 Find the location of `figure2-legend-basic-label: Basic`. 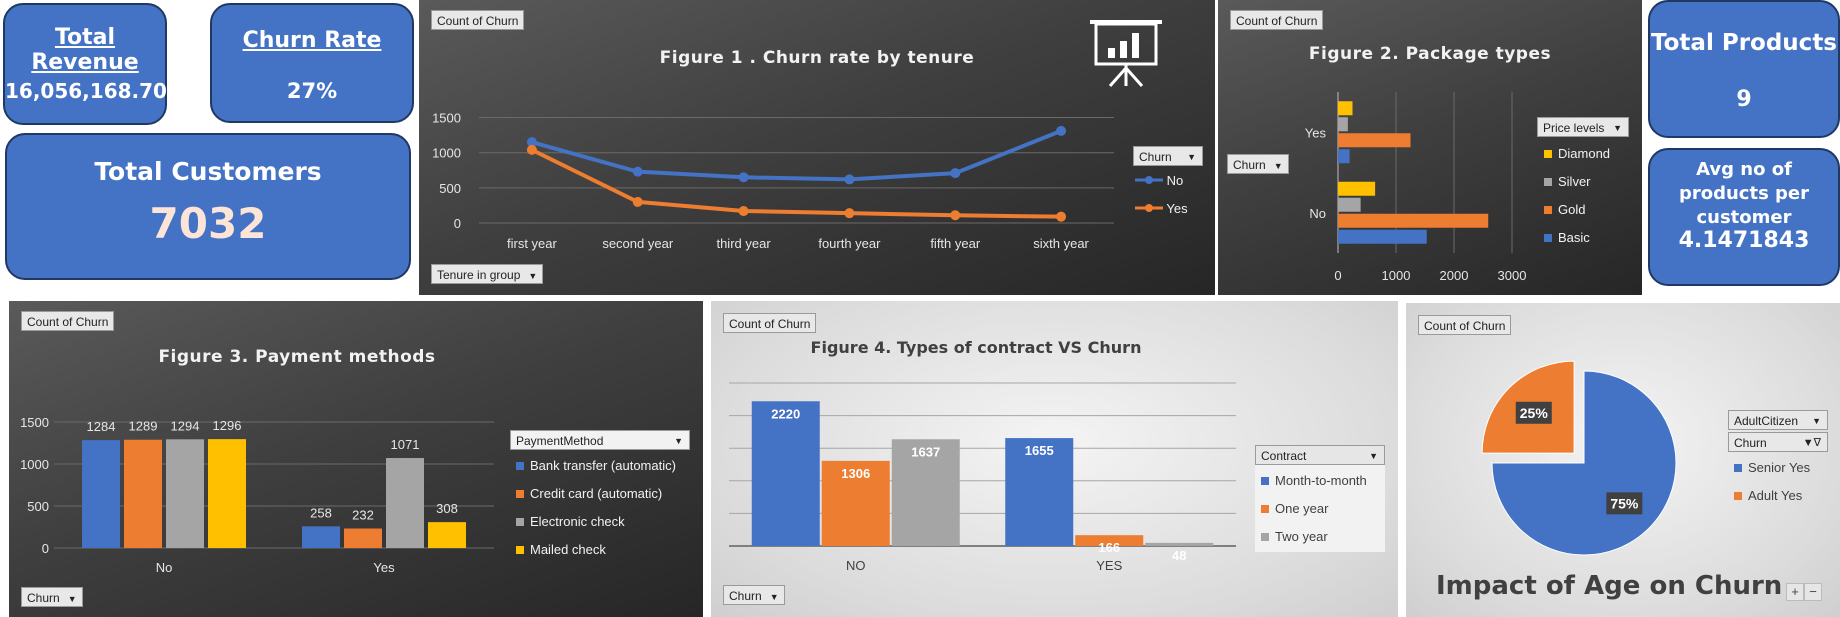

figure2-legend-basic-label: Basic is located at coordinates (1574, 237).